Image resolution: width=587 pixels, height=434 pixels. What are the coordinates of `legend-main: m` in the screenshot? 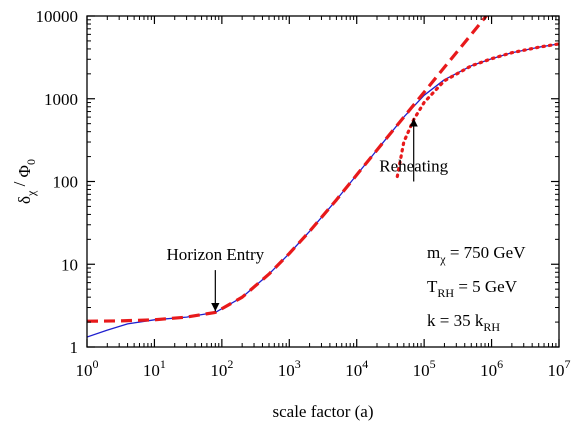 It's located at (433, 252).